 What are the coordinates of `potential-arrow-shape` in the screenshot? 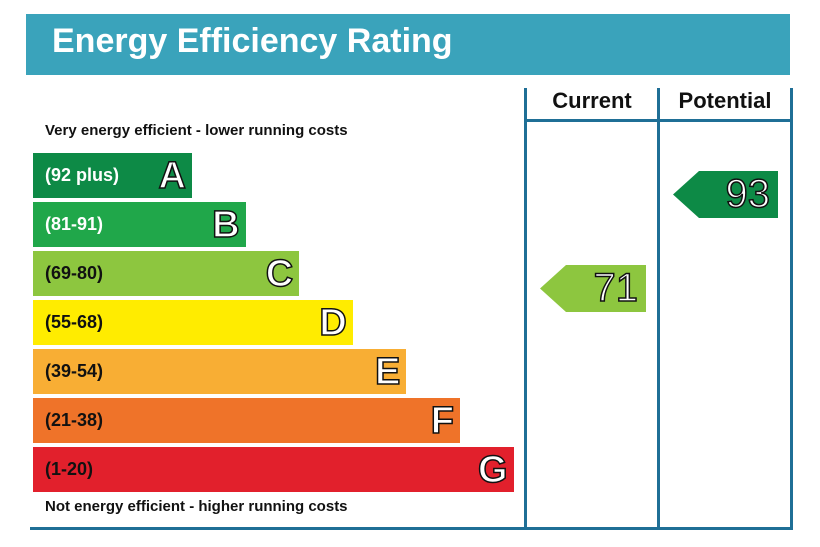 It's located at (725, 194).